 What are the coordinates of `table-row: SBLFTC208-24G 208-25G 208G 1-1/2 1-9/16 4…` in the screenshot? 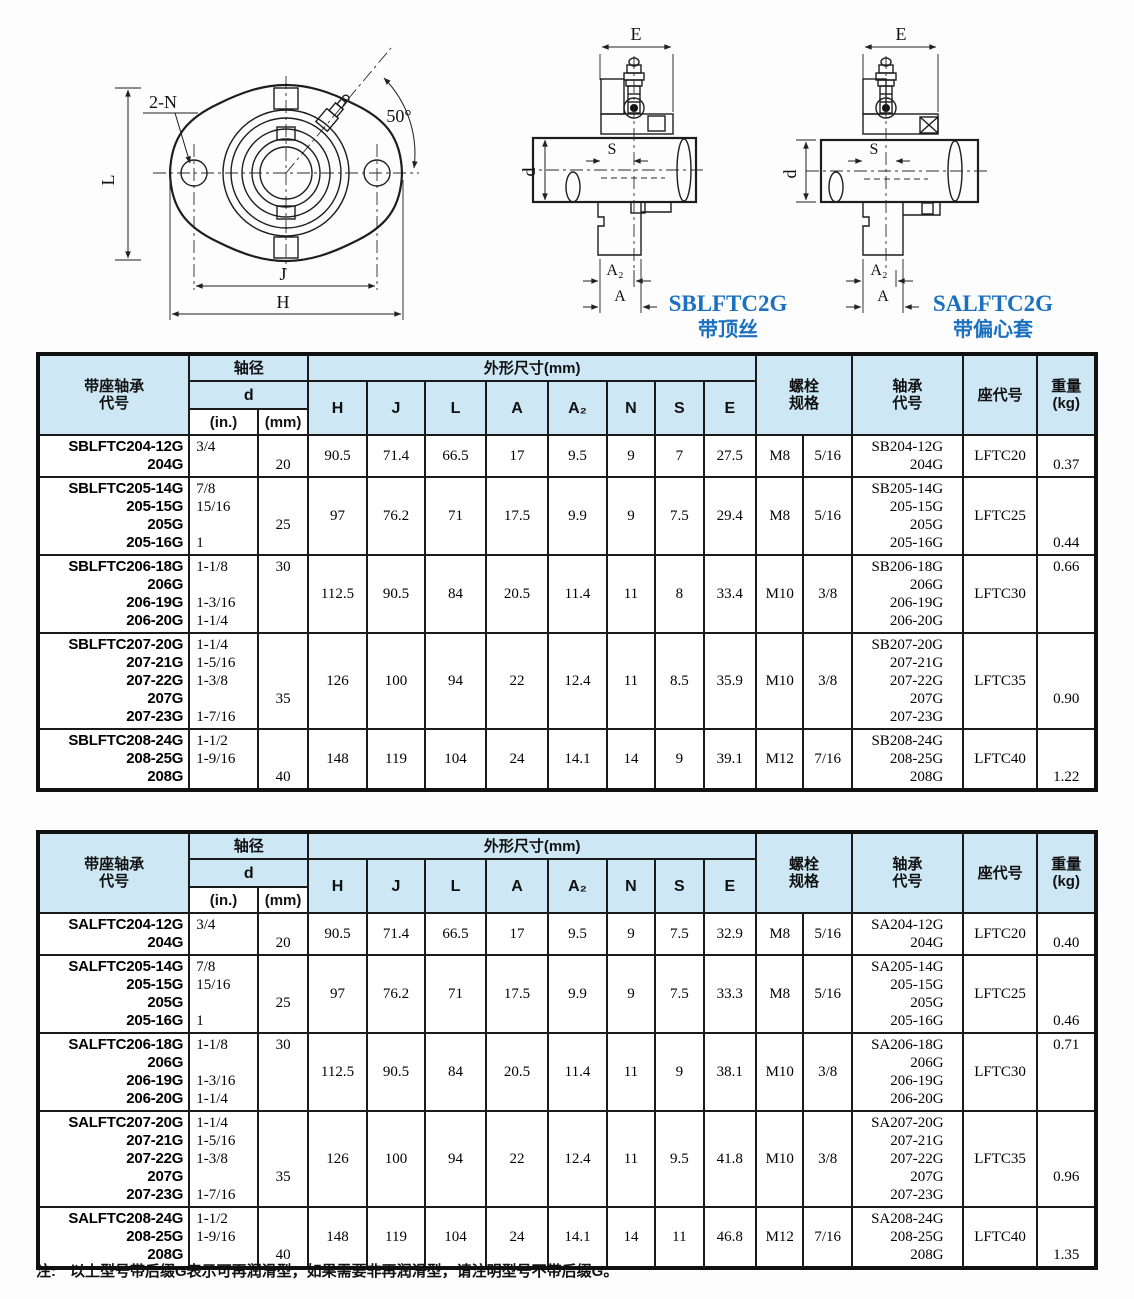 It's located at (566, 759).